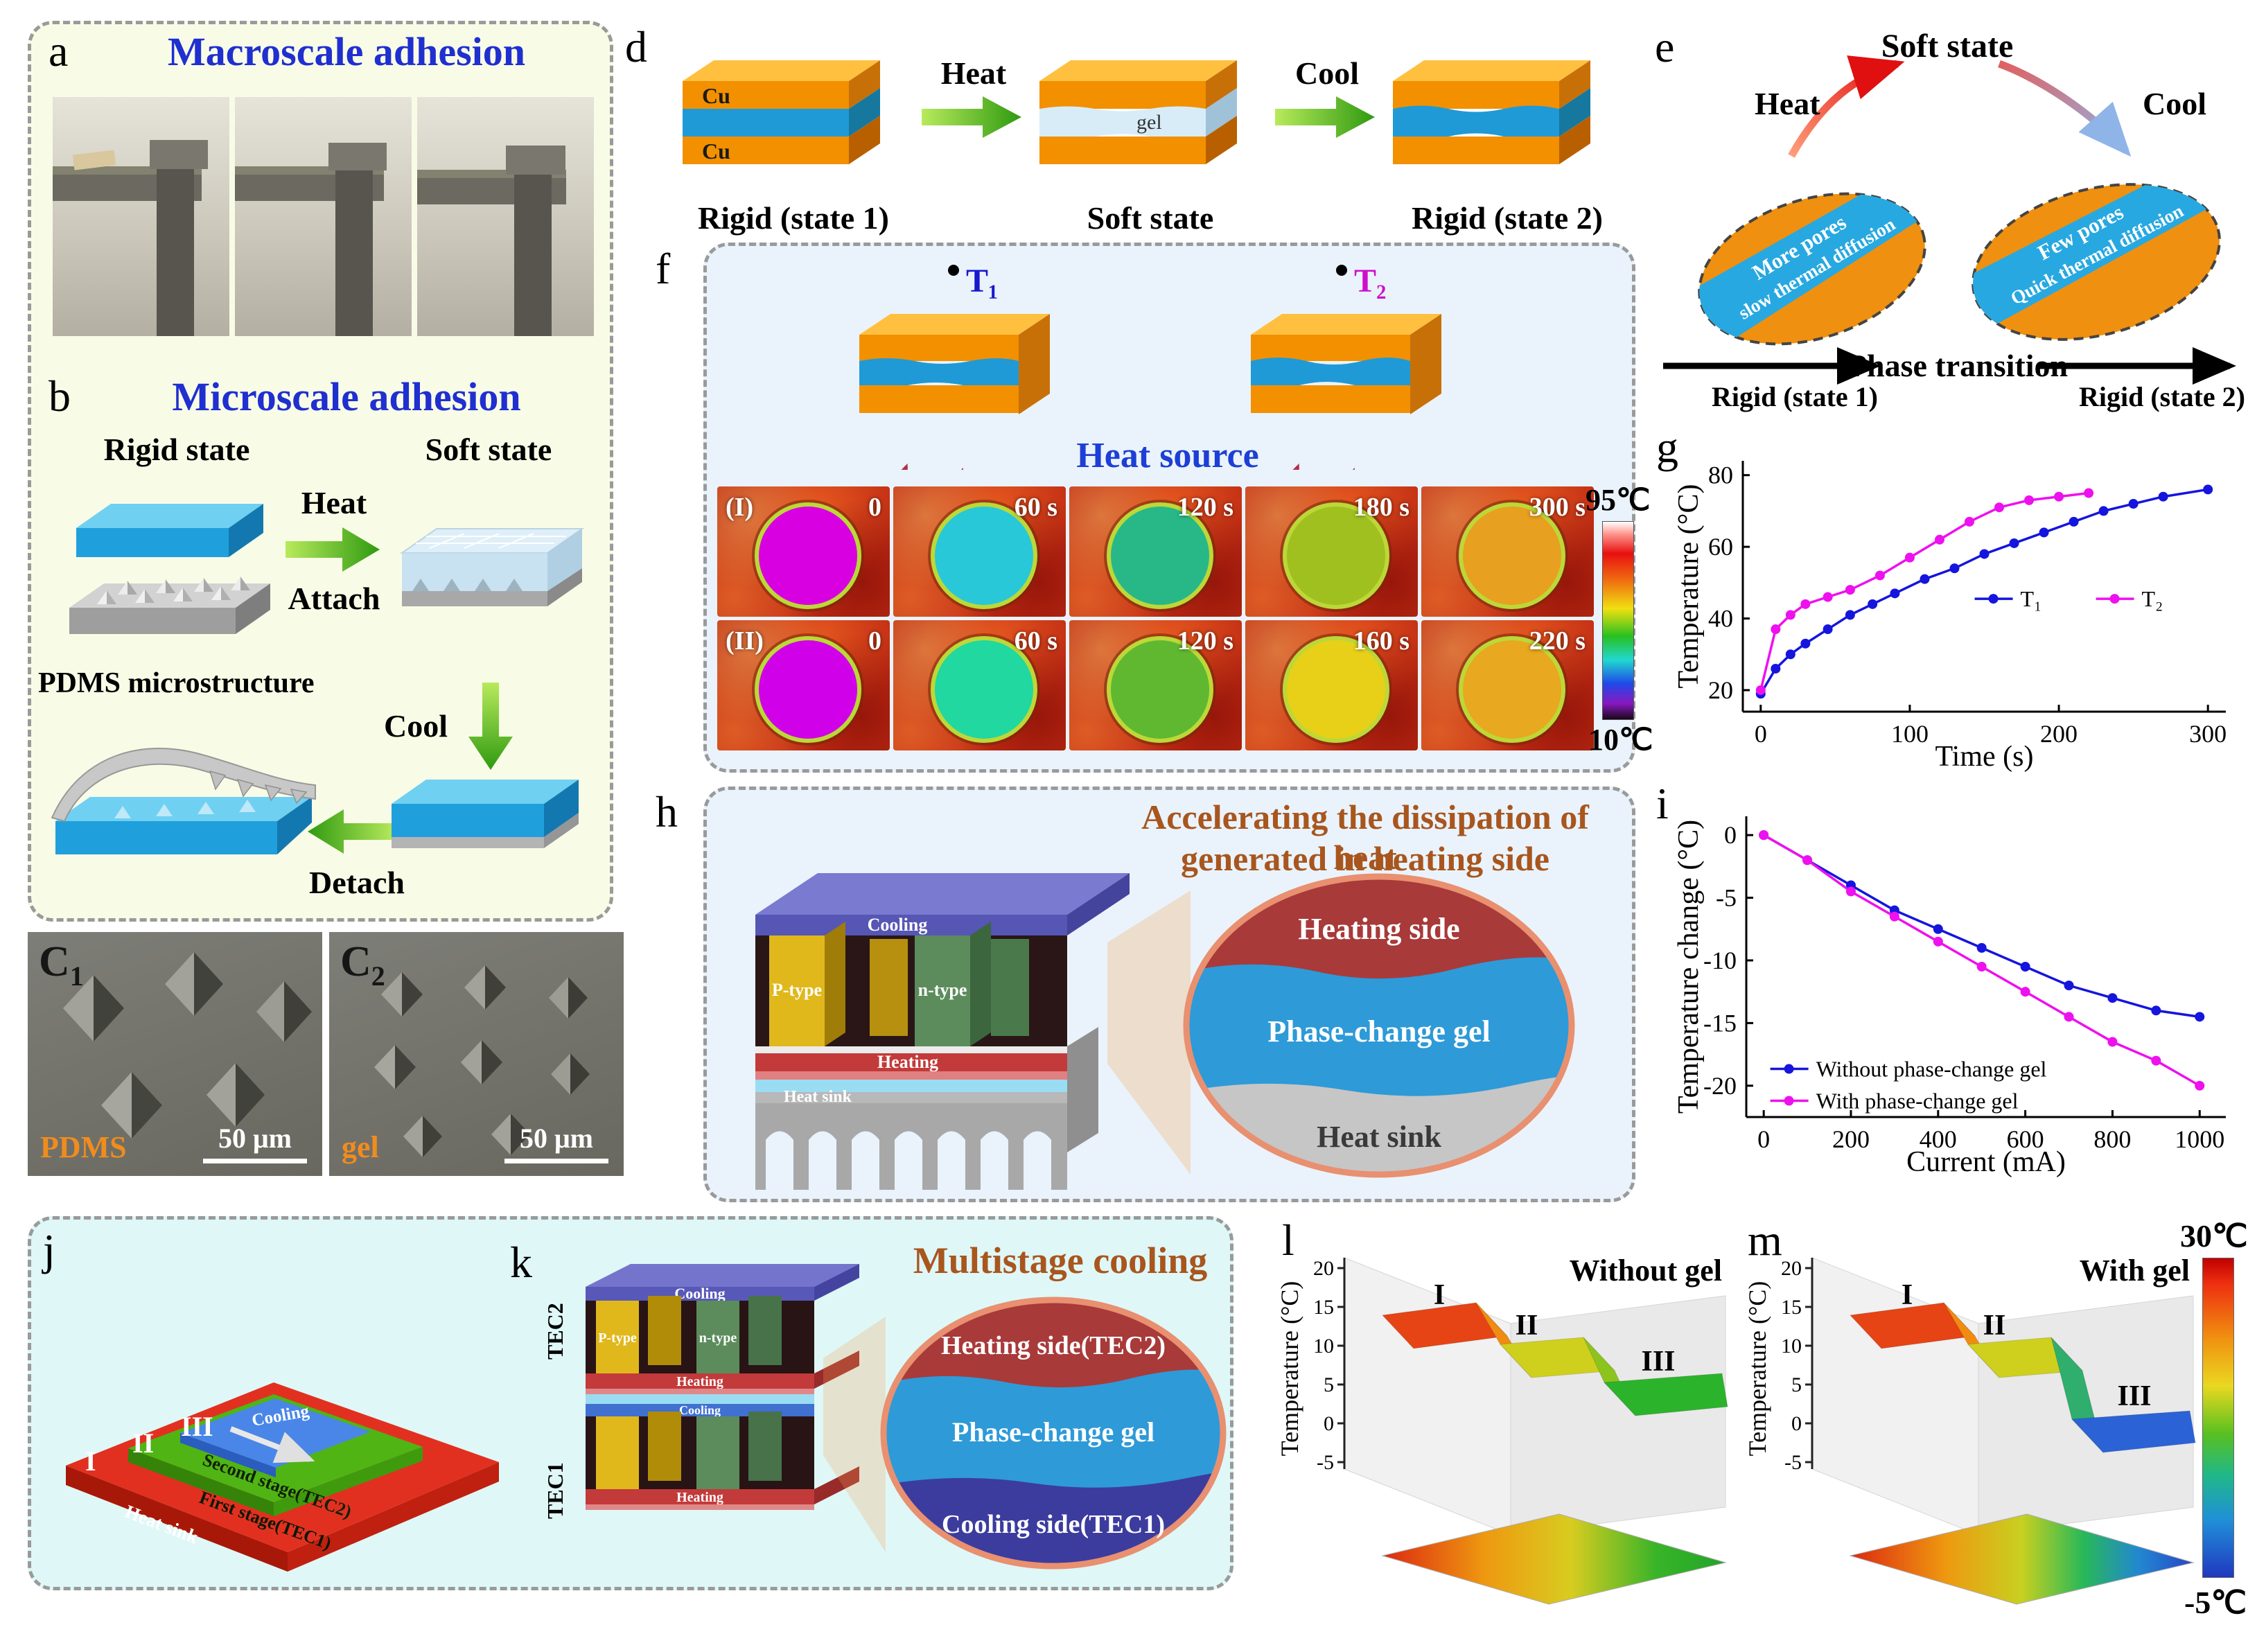 This screenshot has width=2248, height=1652. Describe the element at coordinates (617, 1338) in the screenshot. I see `p-type-label-k: P-type` at that location.